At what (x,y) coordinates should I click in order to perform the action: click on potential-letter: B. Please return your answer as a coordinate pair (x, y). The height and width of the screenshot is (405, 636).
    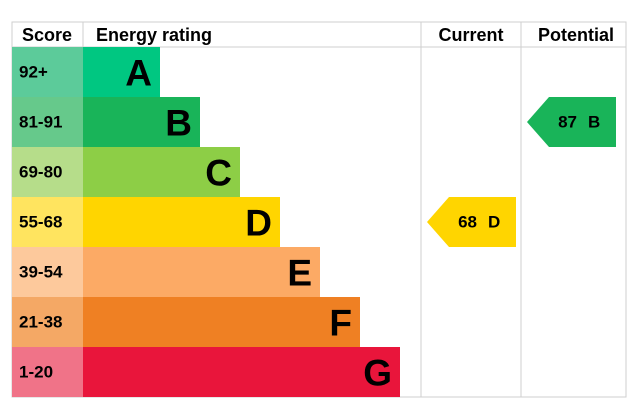
    Looking at the image, I should click on (594, 122).